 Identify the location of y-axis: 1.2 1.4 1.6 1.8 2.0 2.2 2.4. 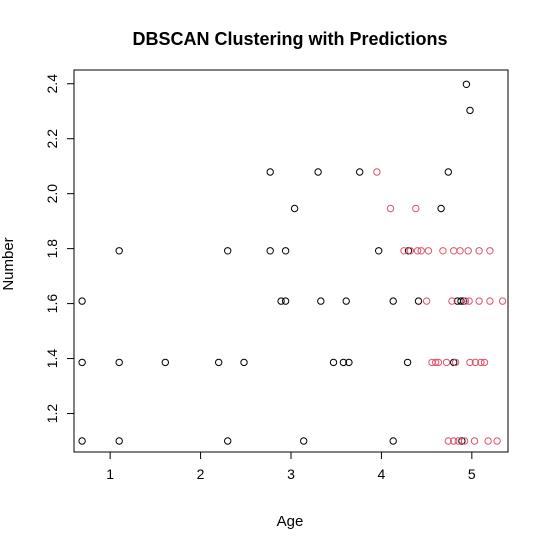
(59, 249).